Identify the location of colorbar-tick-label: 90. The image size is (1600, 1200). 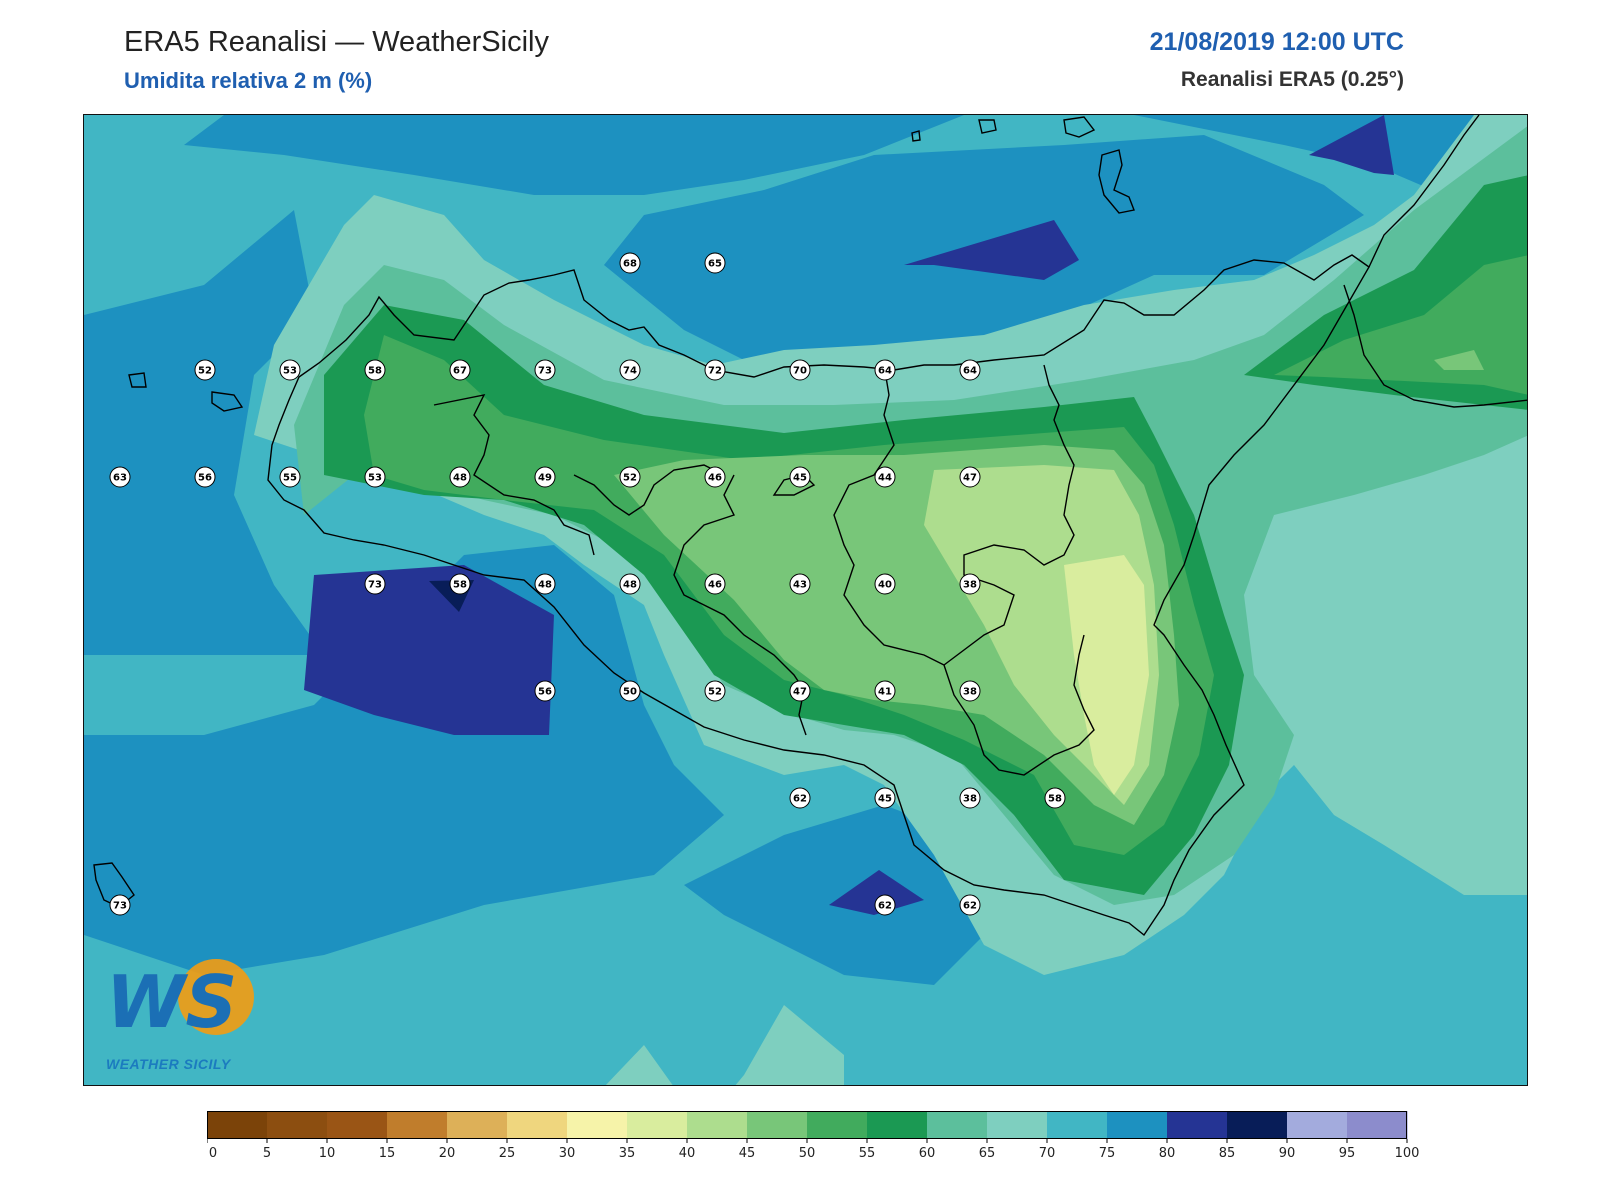
(1287, 1153).